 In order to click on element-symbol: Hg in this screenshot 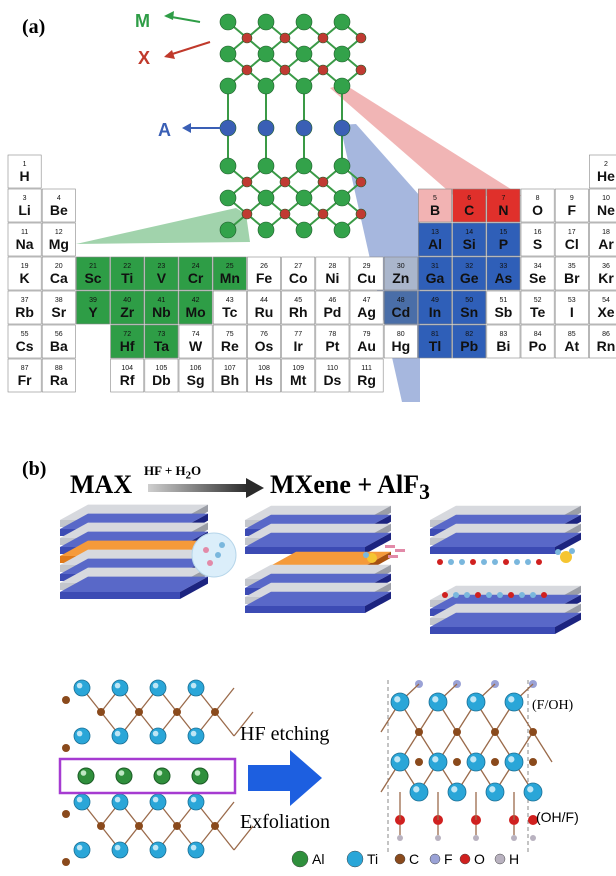, I will do `click(400, 346)`.